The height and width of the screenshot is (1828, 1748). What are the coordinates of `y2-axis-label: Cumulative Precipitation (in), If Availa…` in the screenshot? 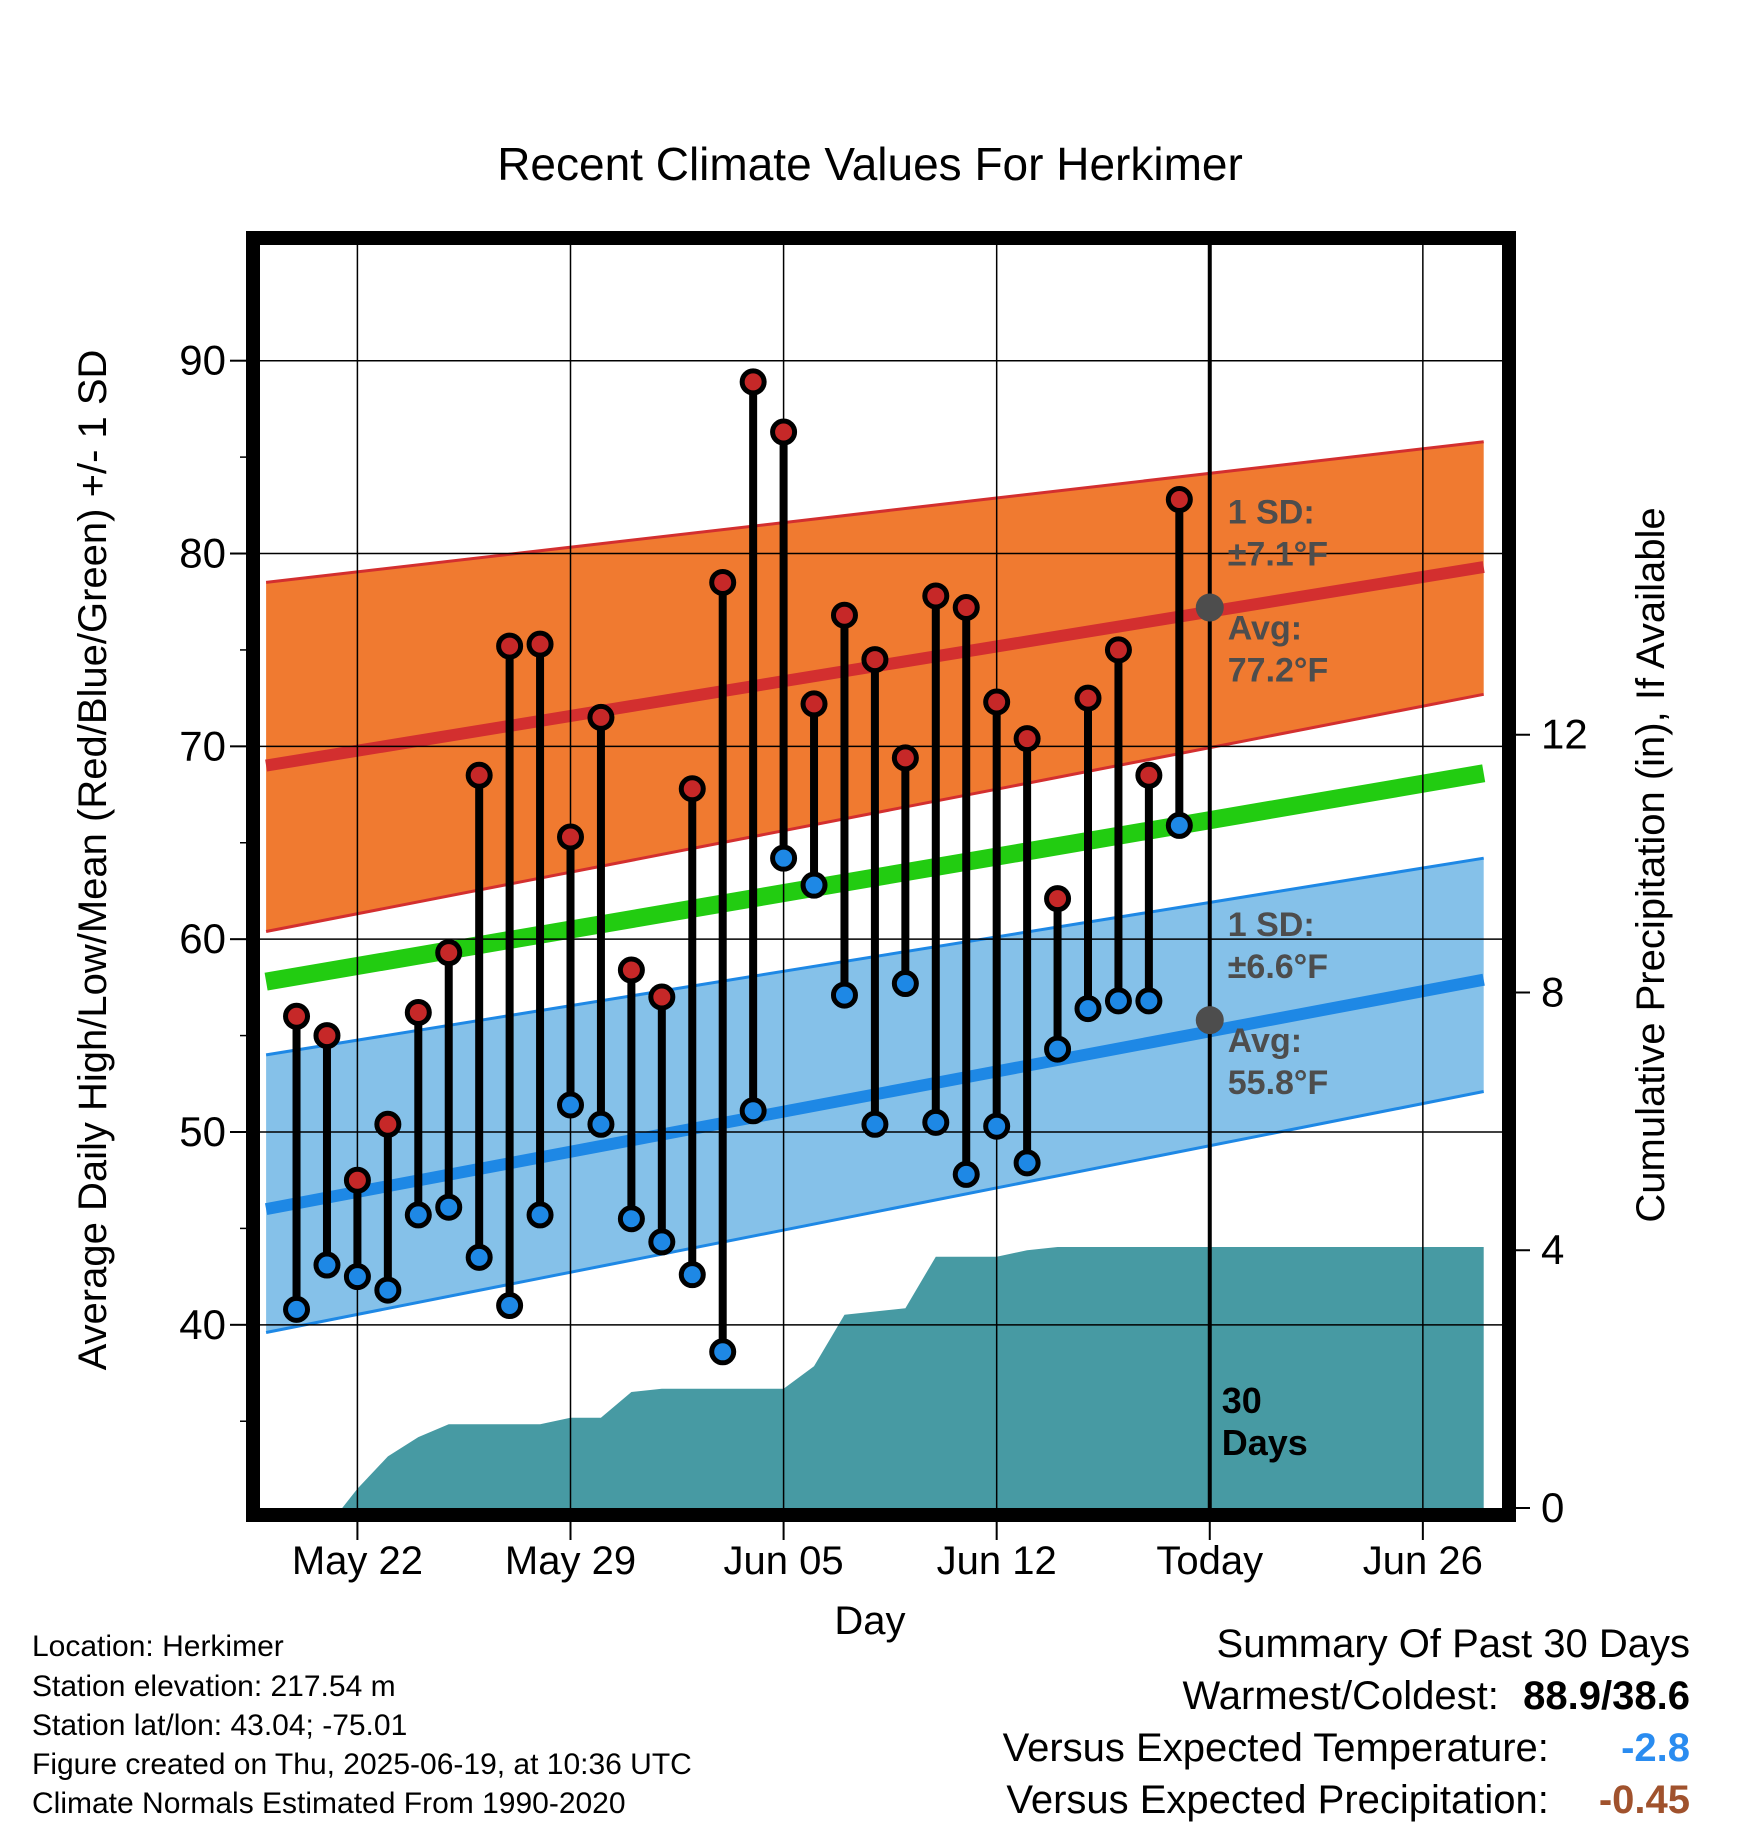 It's located at (1651, 864).